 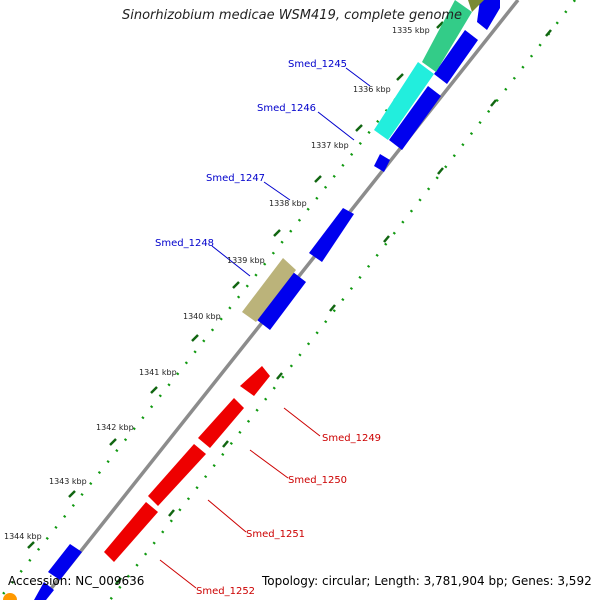 I want to click on topology-label: Topology:, so click(x=290, y=581).